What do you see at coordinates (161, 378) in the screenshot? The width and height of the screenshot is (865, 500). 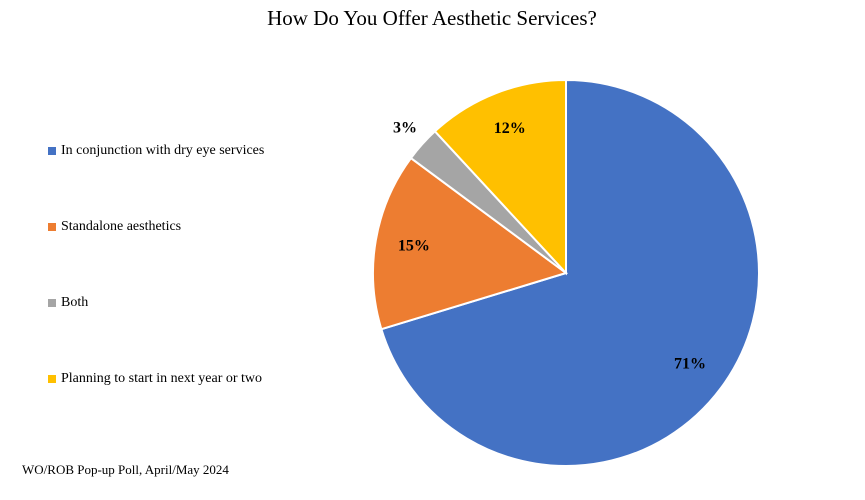 I see `legend-label: Planning to start in next year or two` at bounding box center [161, 378].